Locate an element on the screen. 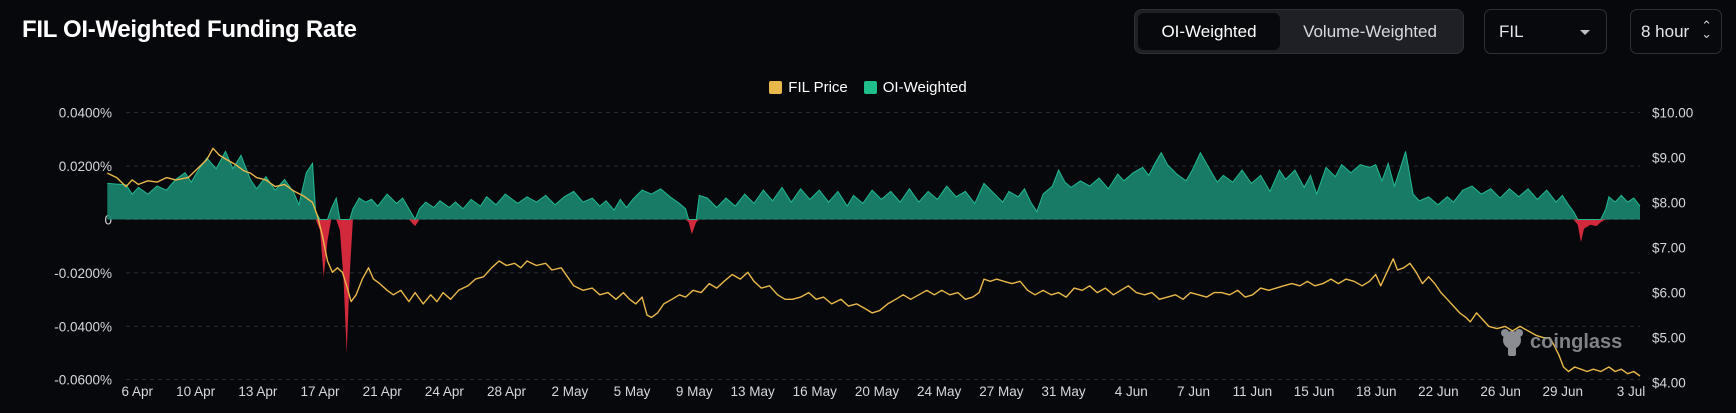  y-left-tick-label: -0.0600% is located at coordinates (83, 380).